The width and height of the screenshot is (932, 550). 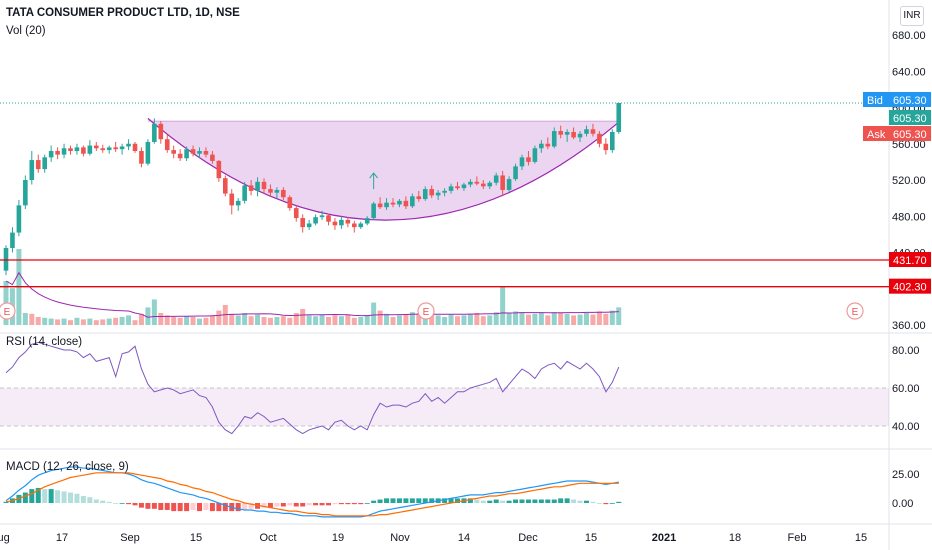 I want to click on rsi-axis-label: 40.00, so click(x=906, y=427).